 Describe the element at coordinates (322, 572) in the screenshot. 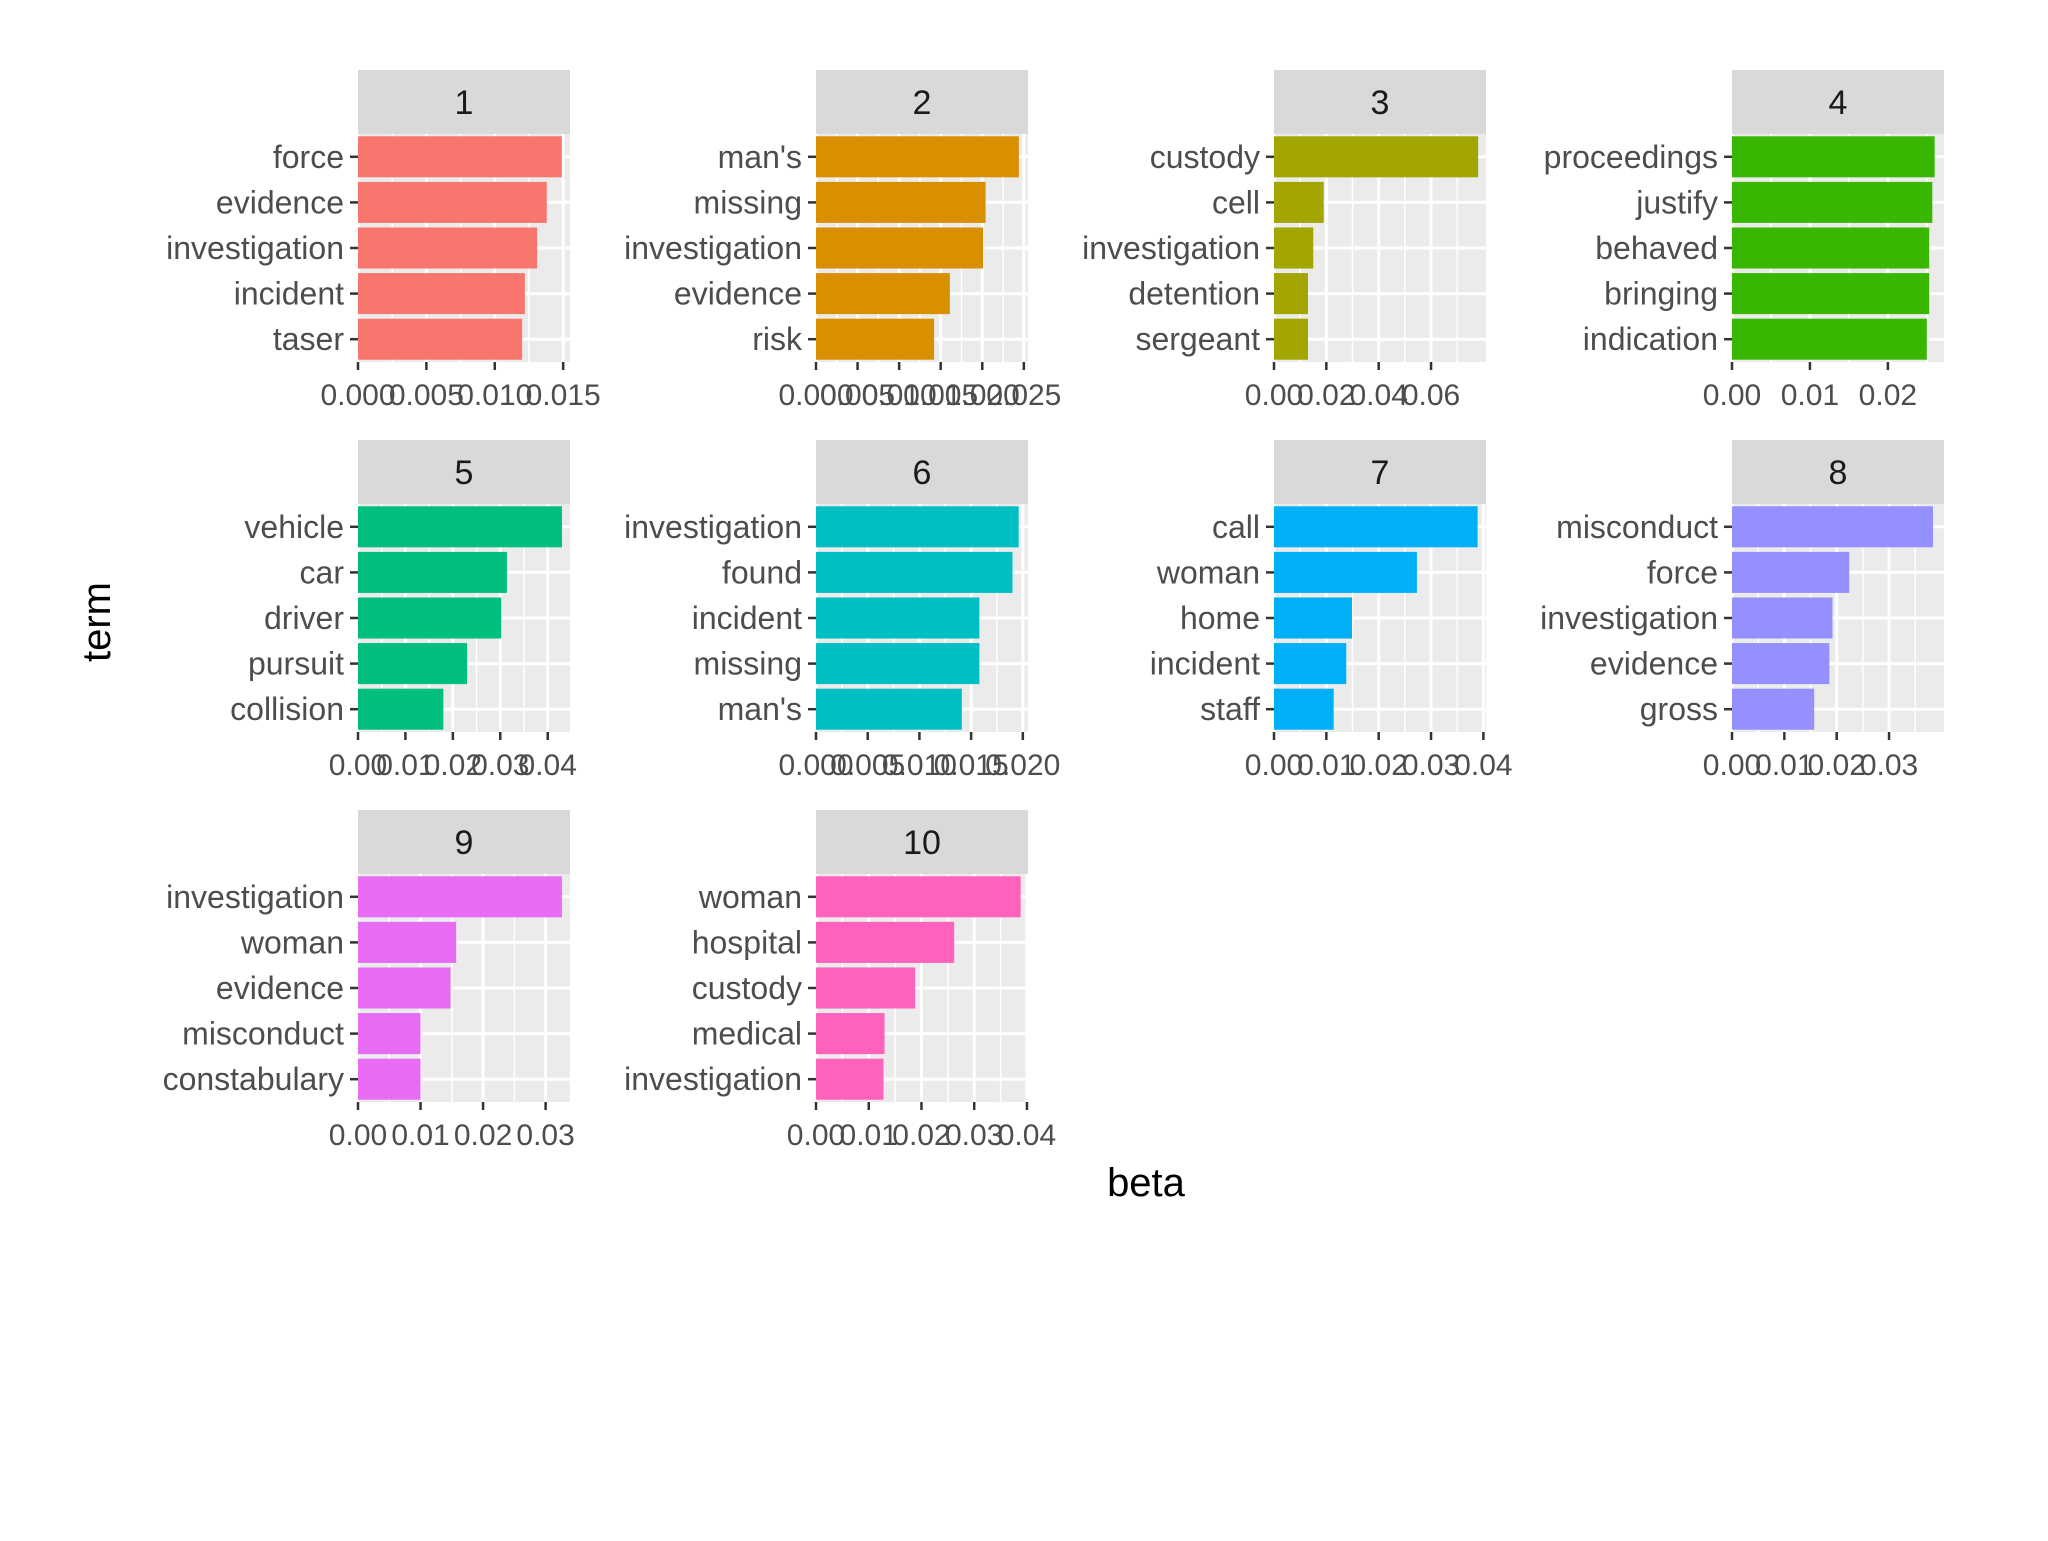

I see `y-tick-label: car` at that location.